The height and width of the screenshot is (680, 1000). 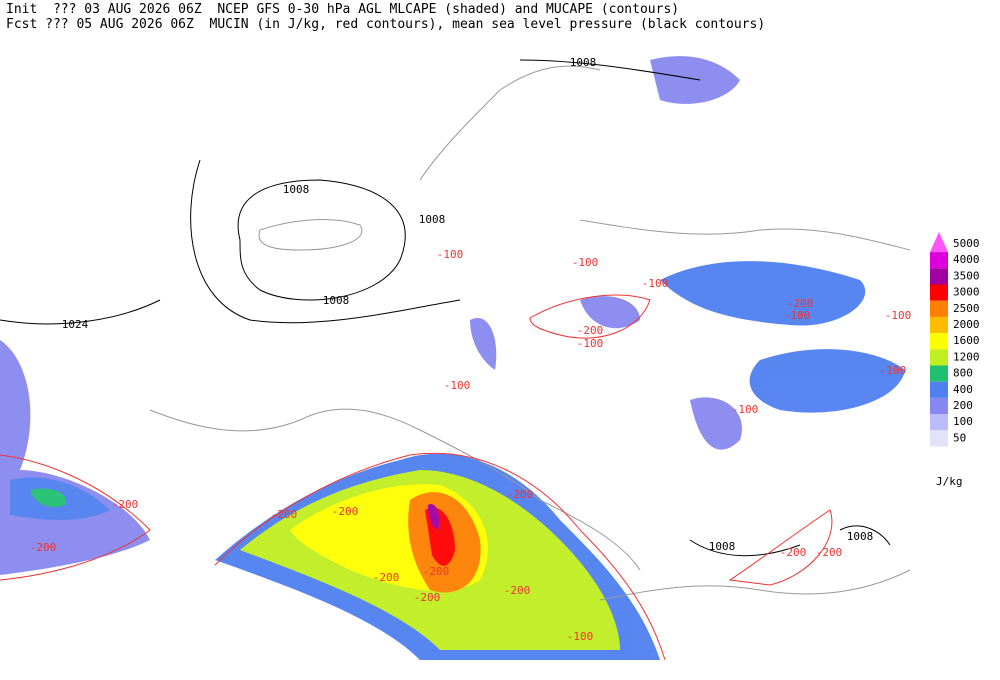 What do you see at coordinates (966, 275) in the screenshot?
I see `legend-level: 3500` at bounding box center [966, 275].